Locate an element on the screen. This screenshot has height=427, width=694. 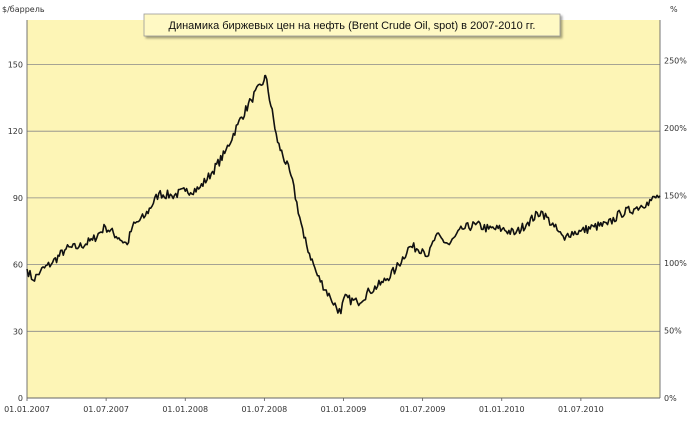
y-right-tick-0: 0% is located at coordinates (670, 398).